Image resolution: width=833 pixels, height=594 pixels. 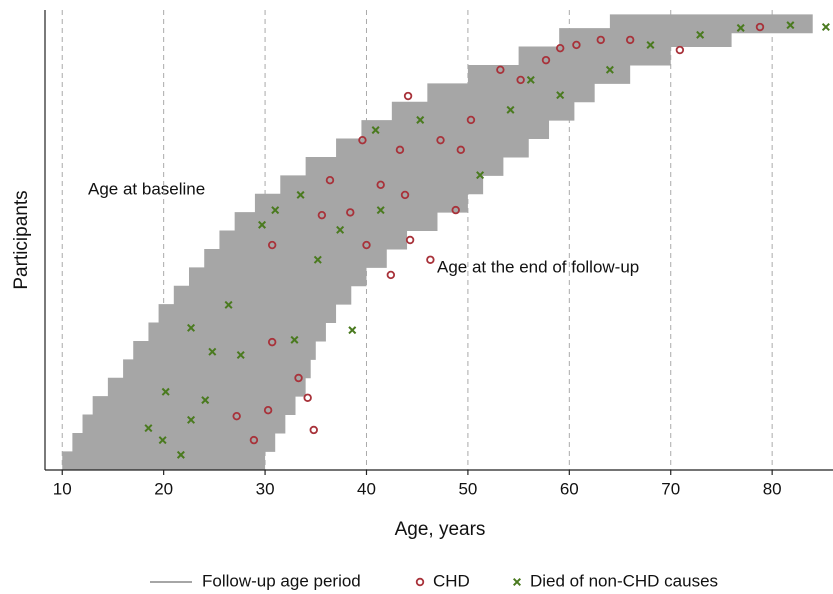 I want to click on legend-label: Follow-up age period, so click(x=281, y=580).